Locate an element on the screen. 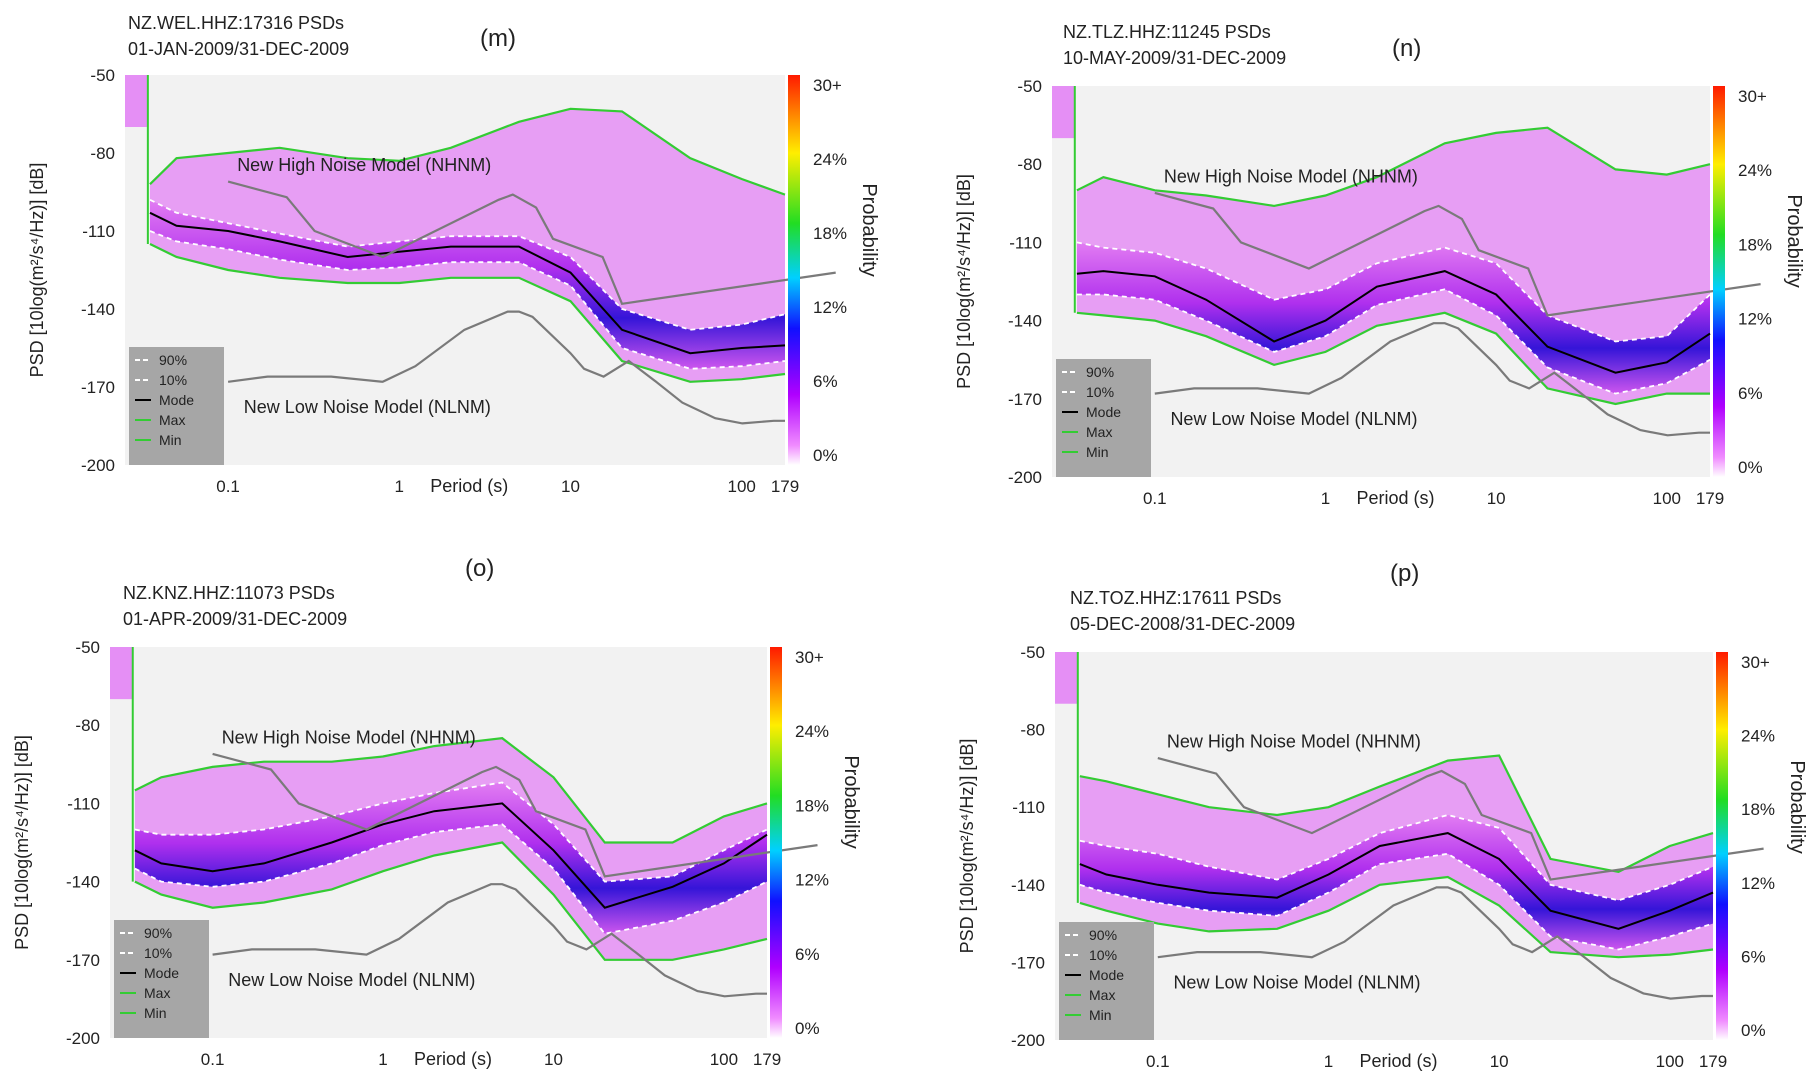 The image size is (1820, 1084). percentile-90-line is located at coordinates (467, 264).